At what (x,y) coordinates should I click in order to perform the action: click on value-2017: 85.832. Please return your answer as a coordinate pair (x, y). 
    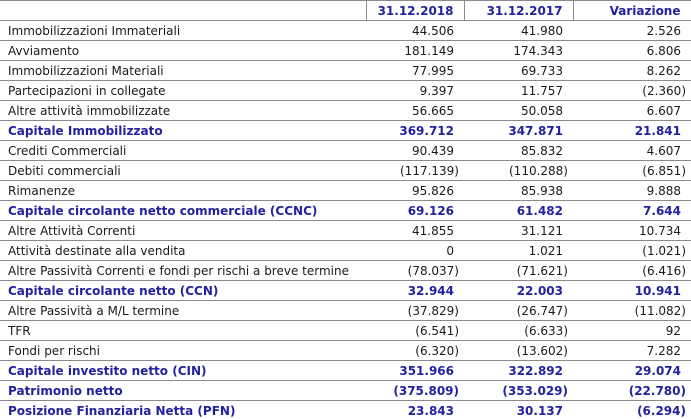
    Looking at the image, I should click on (518, 150).